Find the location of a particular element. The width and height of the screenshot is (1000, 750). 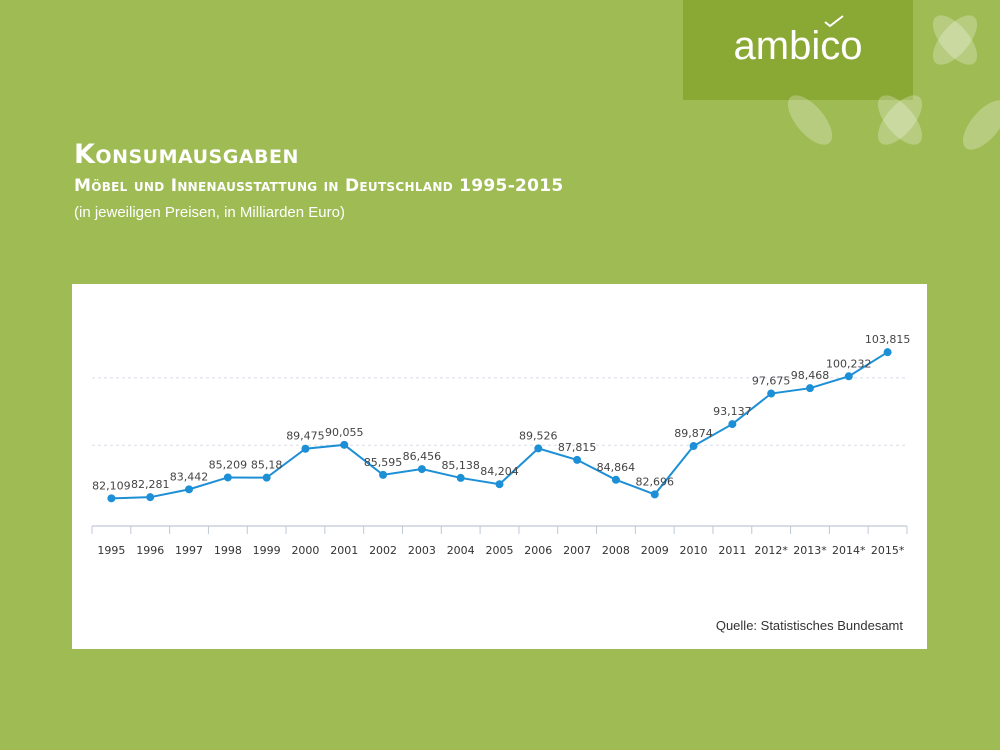

data-label: 82,696 is located at coordinates (654, 481).